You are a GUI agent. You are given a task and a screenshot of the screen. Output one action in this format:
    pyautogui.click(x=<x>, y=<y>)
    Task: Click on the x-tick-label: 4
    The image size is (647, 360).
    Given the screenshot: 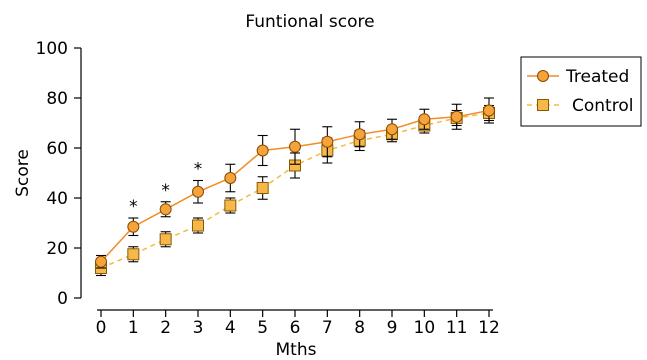 What is the action you would take?
    pyautogui.click(x=230, y=328)
    